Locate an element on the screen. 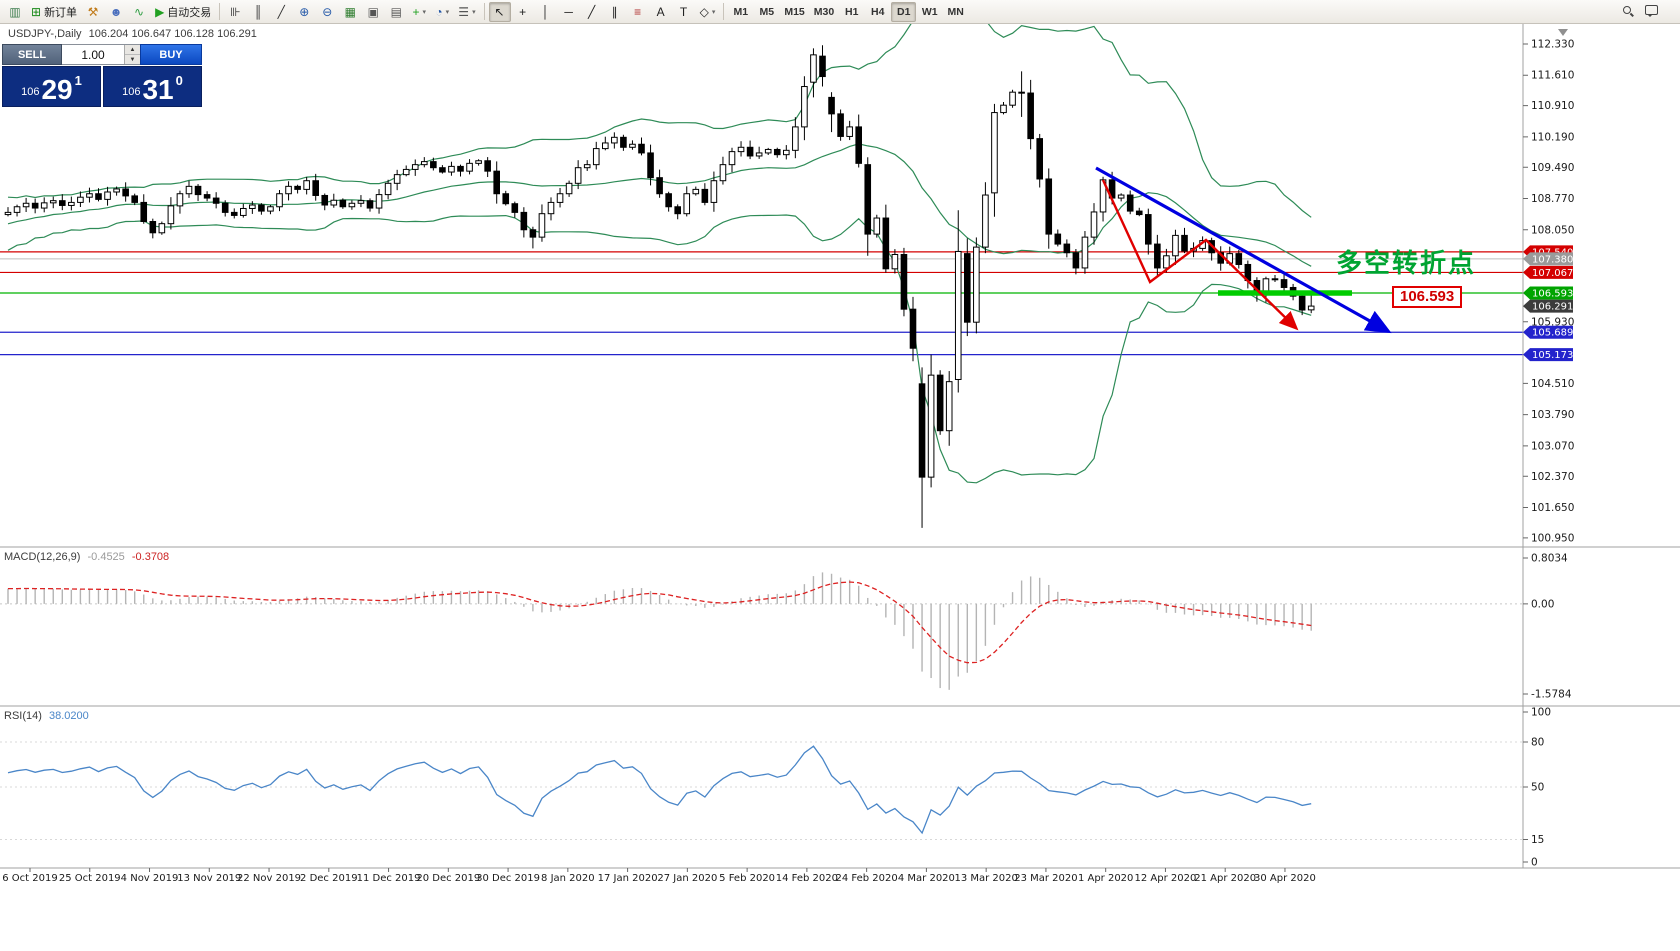  timeframe-m15-button: M15 is located at coordinates (794, 12).